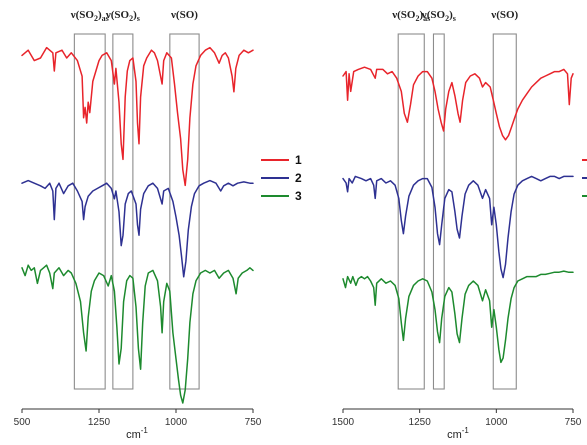  I want to click on legend: 1 2 3, so click(424, 178).